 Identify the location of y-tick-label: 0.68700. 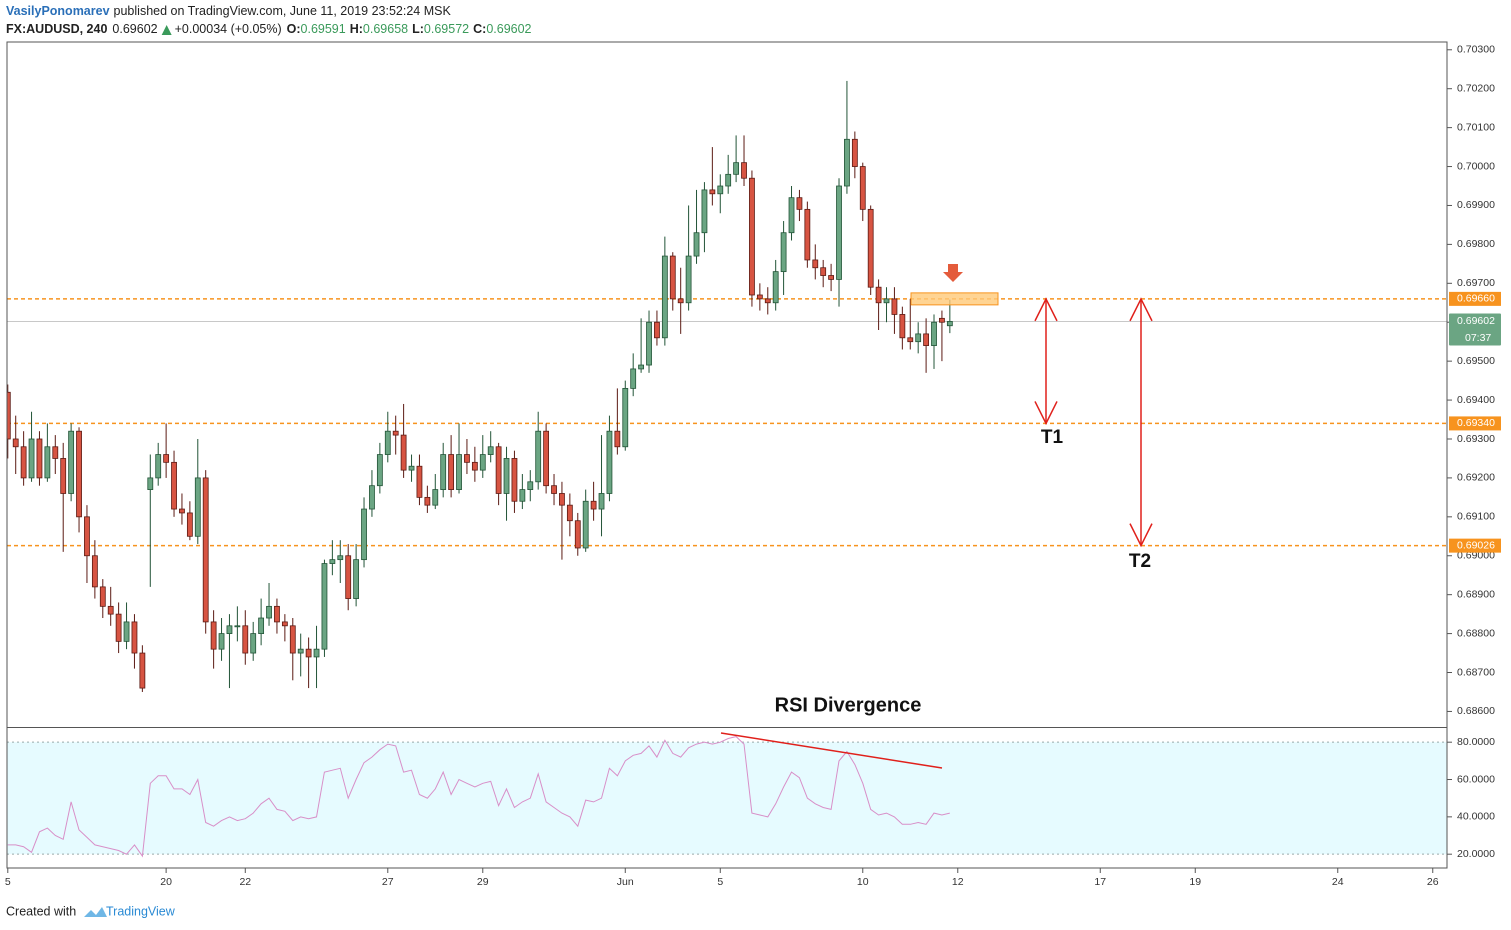
(1476, 672).